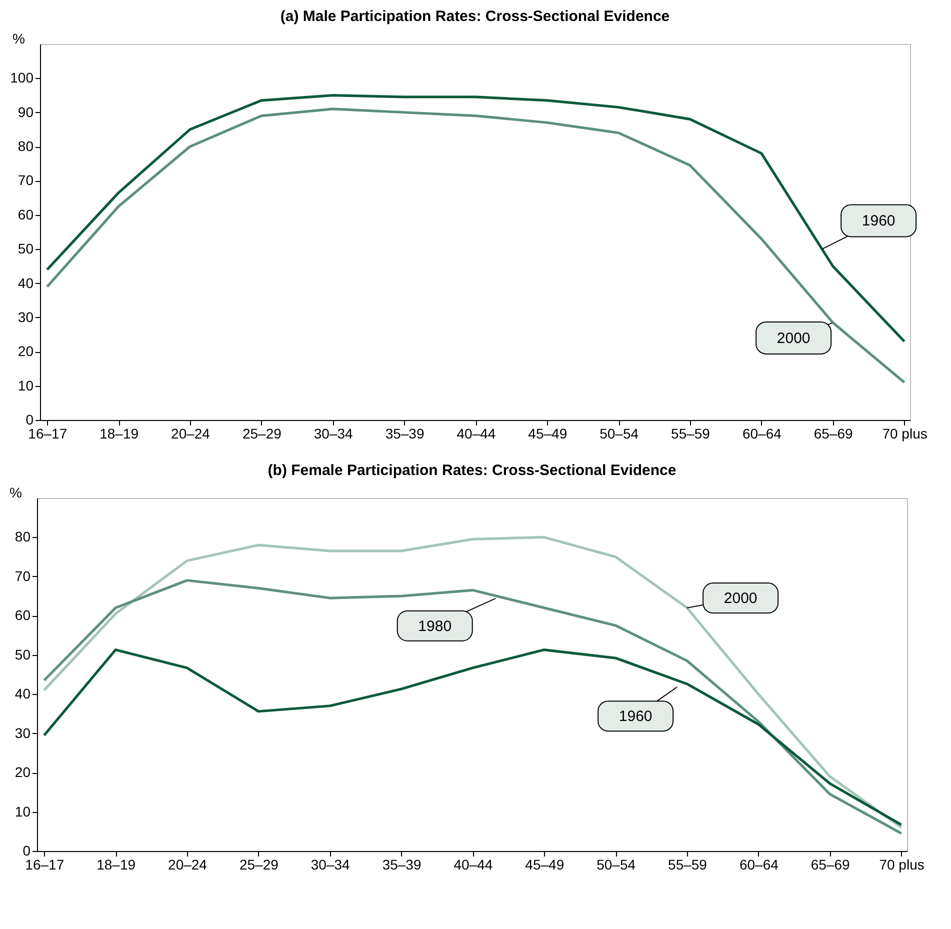 This screenshot has height=929, width=951. What do you see at coordinates (472, 470) in the screenshot?
I see `chart-title: (b) Female Participation Rates: Cross-Sectional Evidence` at bounding box center [472, 470].